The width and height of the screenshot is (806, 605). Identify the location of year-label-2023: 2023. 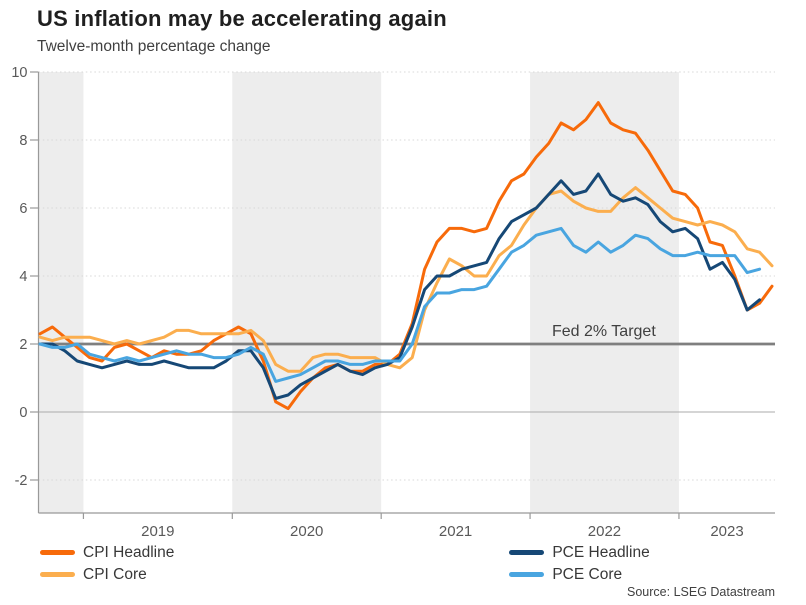
(726, 531).